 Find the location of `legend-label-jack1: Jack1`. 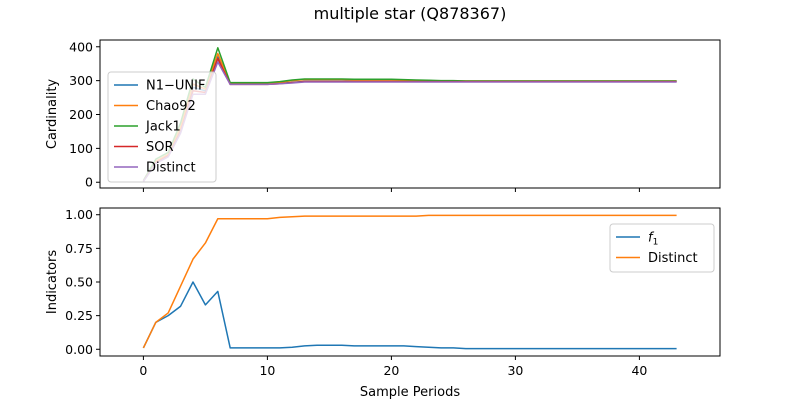

legend-label-jack1: Jack1 is located at coordinates (163, 127).